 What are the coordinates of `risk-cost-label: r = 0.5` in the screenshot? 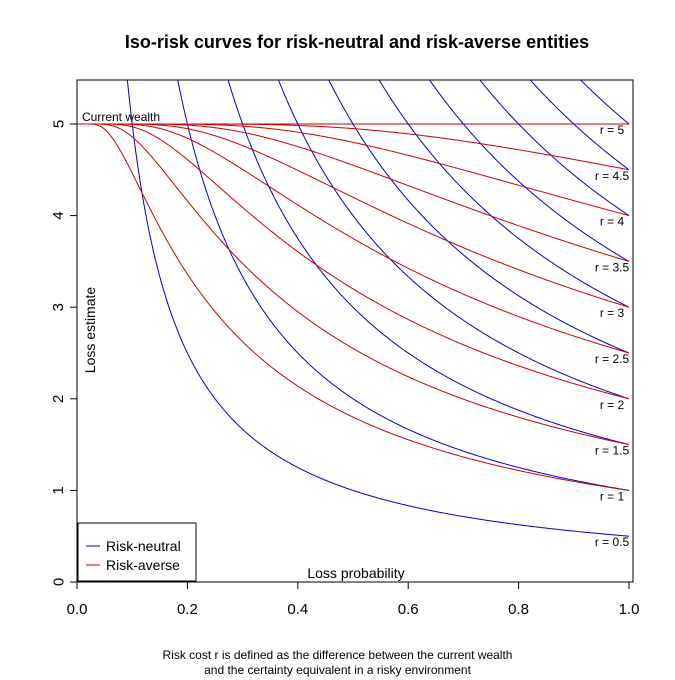 It's located at (612, 542).